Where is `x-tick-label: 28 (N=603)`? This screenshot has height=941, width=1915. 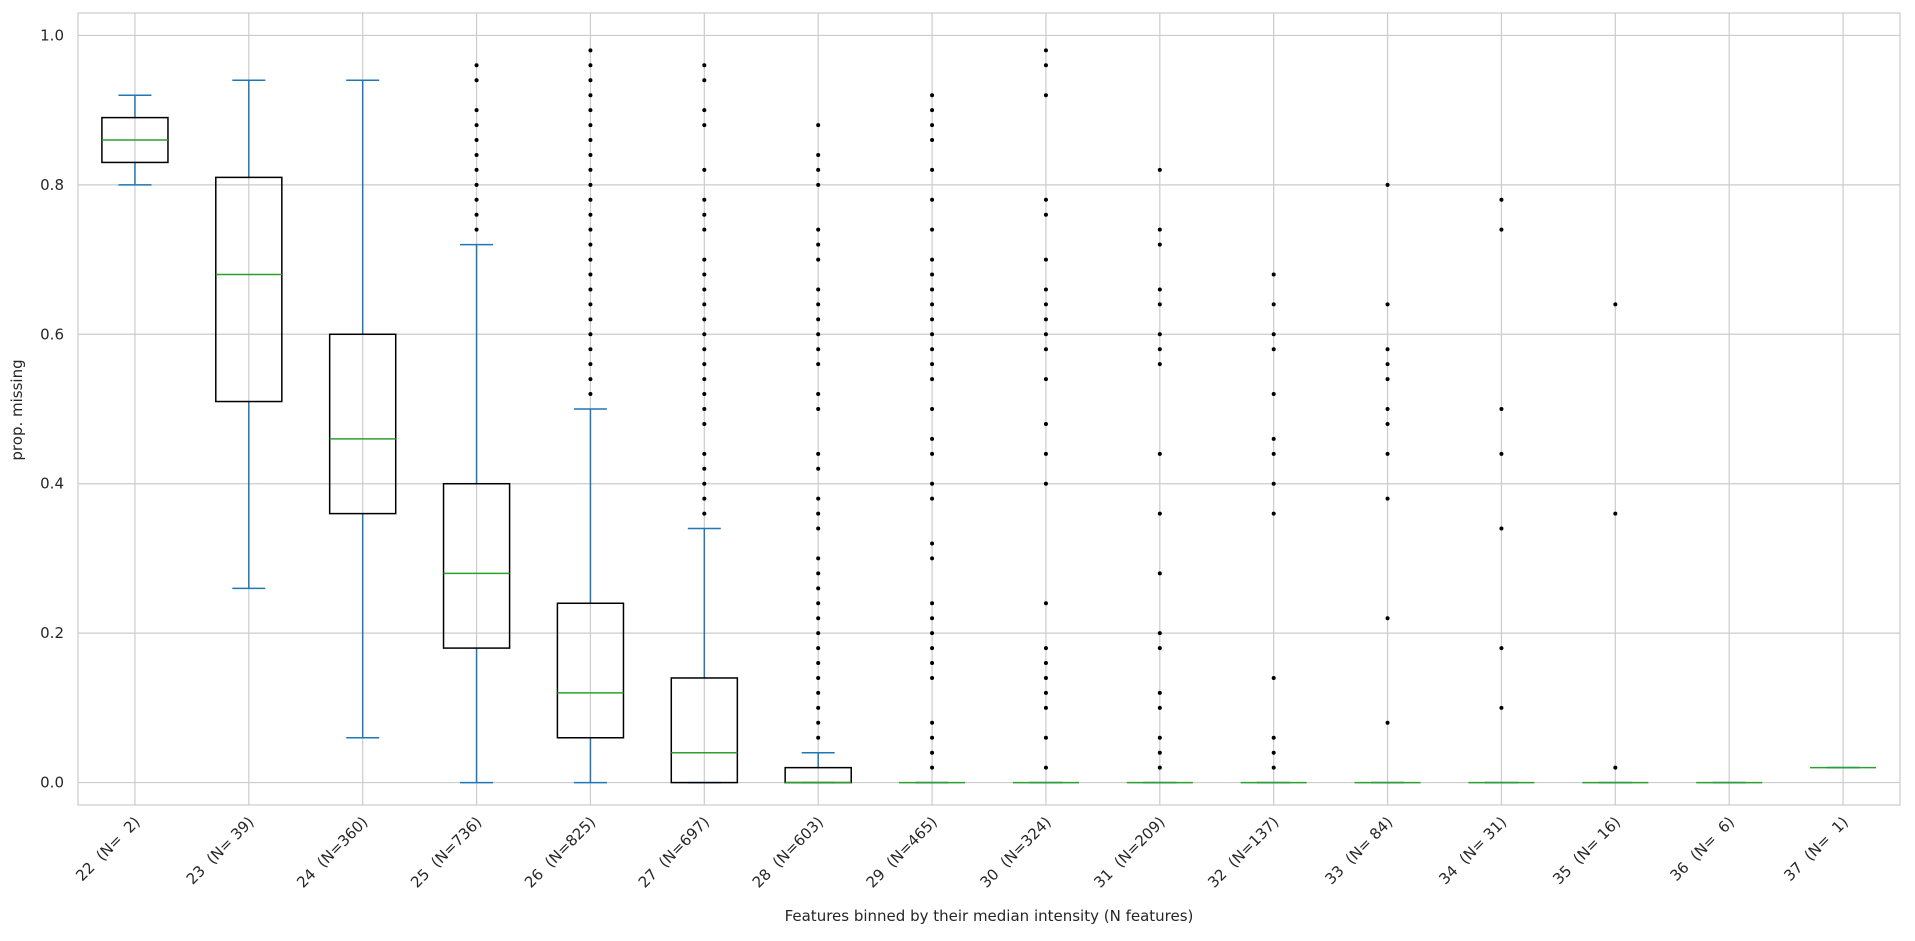 x-tick-label: 28 (N=603) is located at coordinates (788, 852).